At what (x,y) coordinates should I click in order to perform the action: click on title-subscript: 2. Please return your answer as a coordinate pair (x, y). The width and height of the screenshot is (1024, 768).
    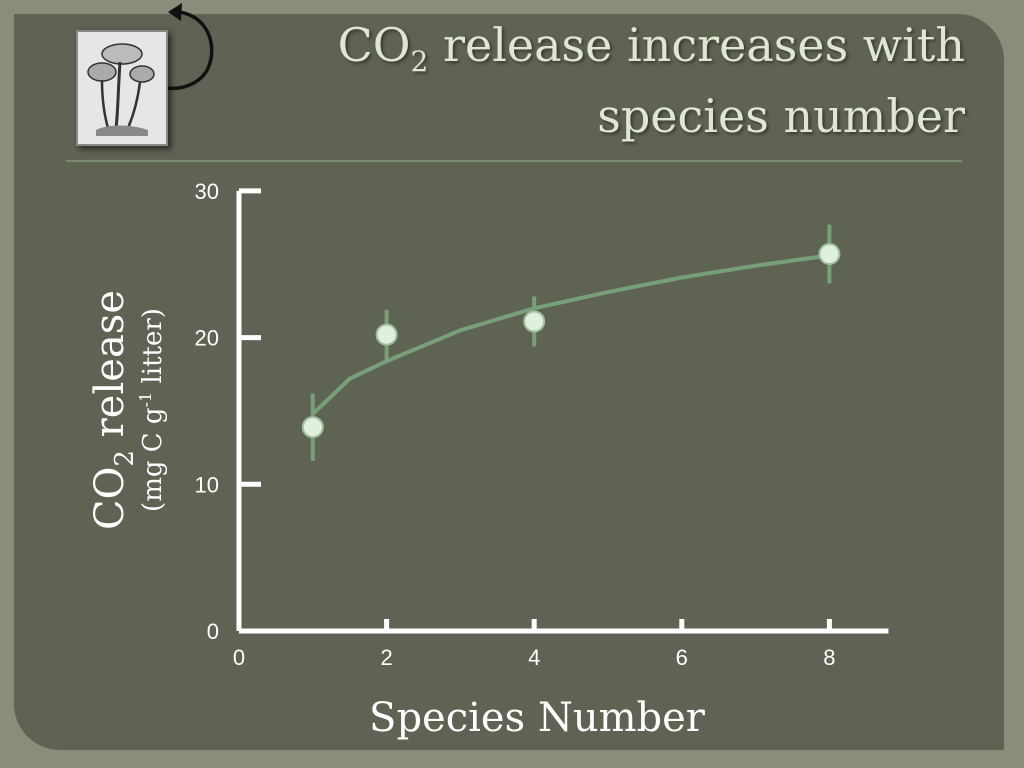
    Looking at the image, I should click on (419, 62).